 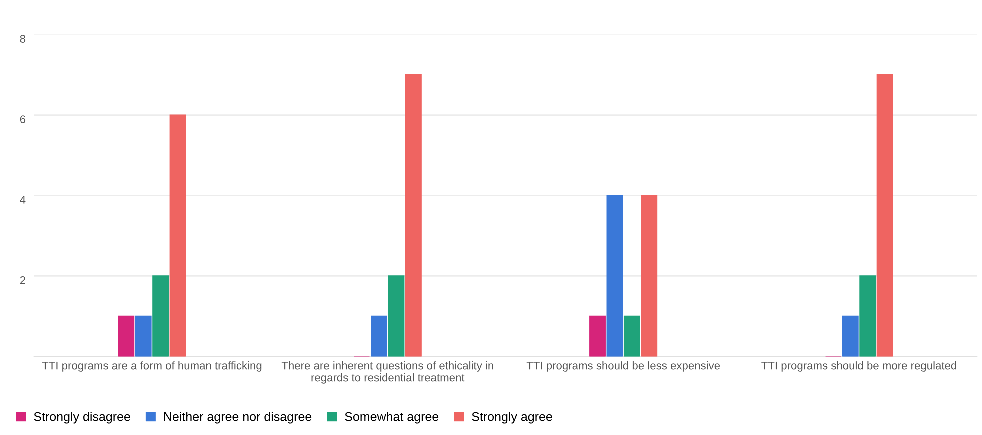 What do you see at coordinates (238, 418) in the screenshot?
I see `legend-label: Neither agree nor disagree` at bounding box center [238, 418].